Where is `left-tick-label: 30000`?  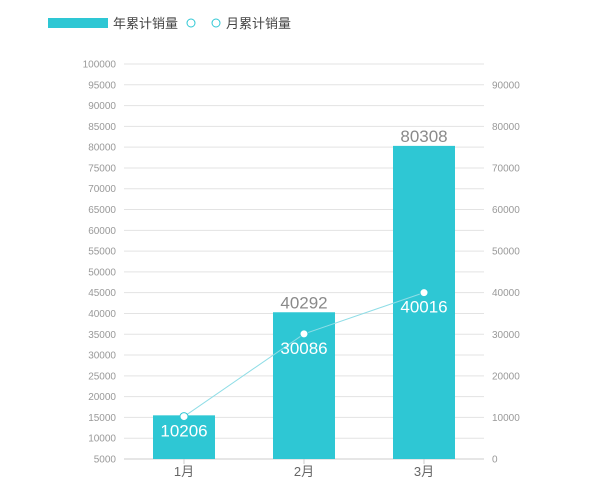
left-tick-label: 30000 is located at coordinates (102, 356).